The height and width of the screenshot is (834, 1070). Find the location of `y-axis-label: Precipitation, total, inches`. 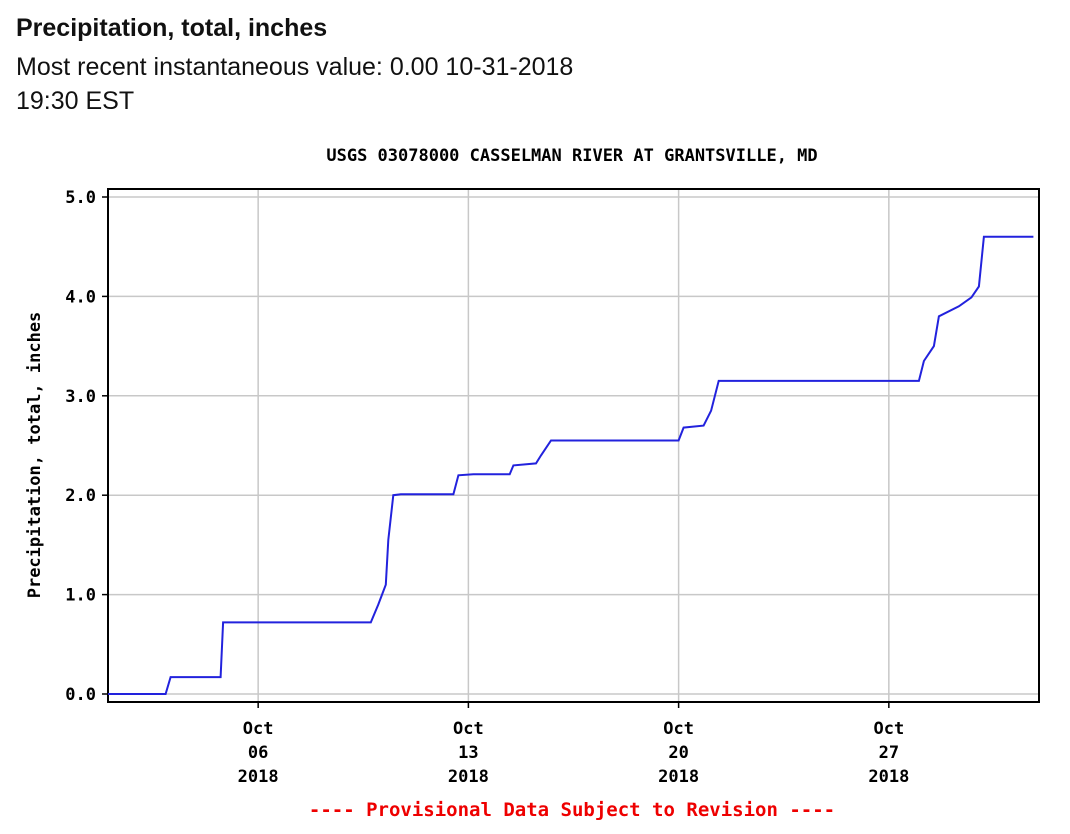

y-axis-label: Precipitation, total, inches is located at coordinates (35, 455).